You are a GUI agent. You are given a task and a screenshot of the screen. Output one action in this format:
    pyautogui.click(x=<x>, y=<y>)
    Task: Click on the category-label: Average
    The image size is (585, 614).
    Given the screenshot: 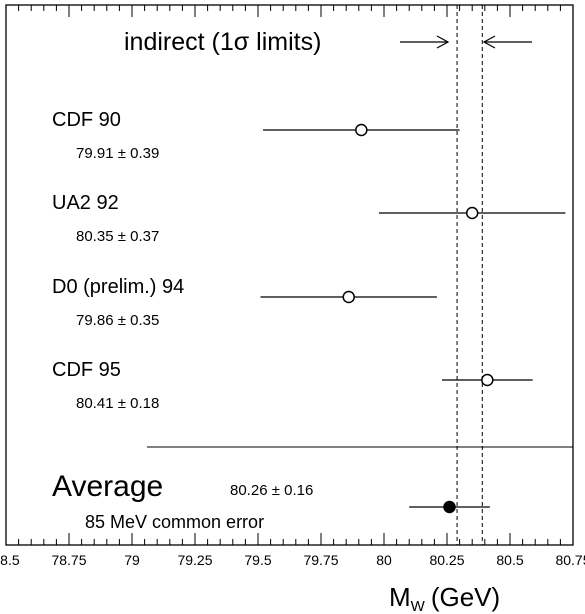 What is the action you would take?
    pyautogui.click(x=107, y=486)
    